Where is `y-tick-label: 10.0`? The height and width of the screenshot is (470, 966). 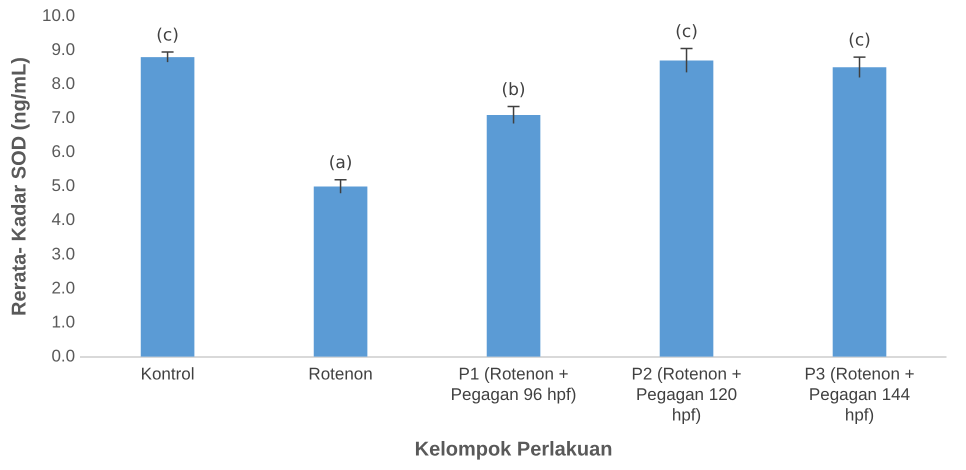 y-tick-label: 10.0 is located at coordinates (59, 15).